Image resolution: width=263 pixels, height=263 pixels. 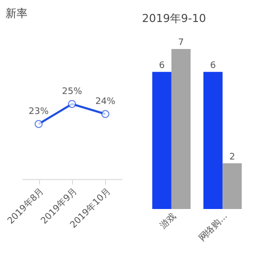 I want to click on data-label: 25%, so click(x=72, y=92).